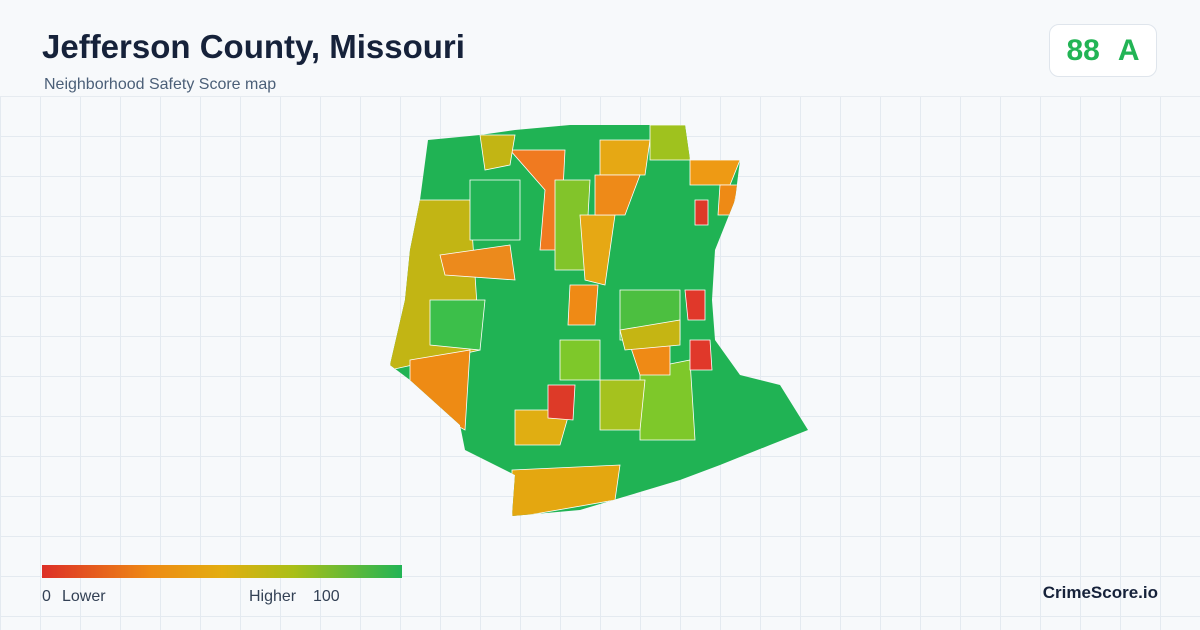  I want to click on score-grade: A, so click(1128, 50).